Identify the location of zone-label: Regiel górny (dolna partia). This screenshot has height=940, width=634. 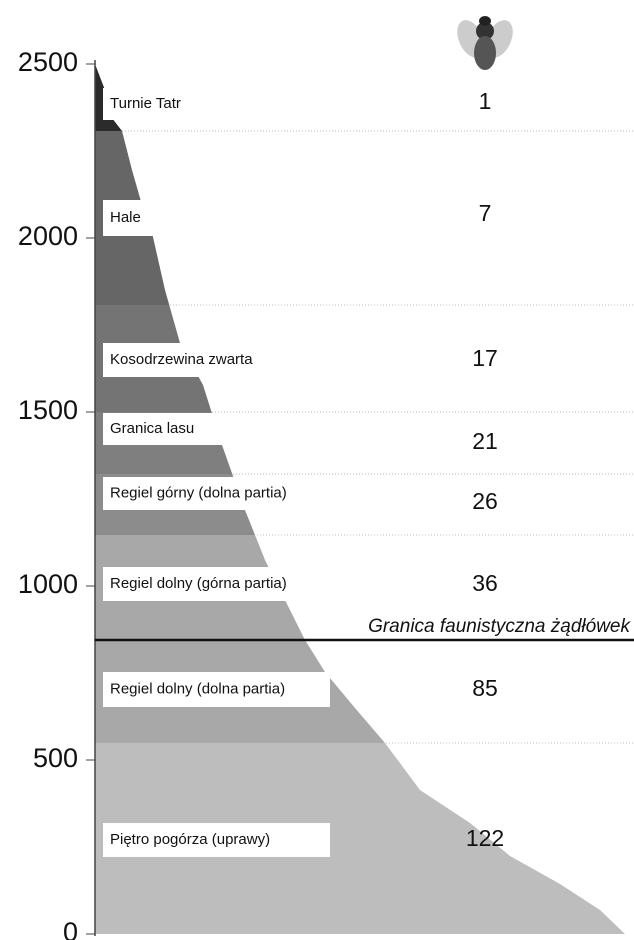
(198, 492).